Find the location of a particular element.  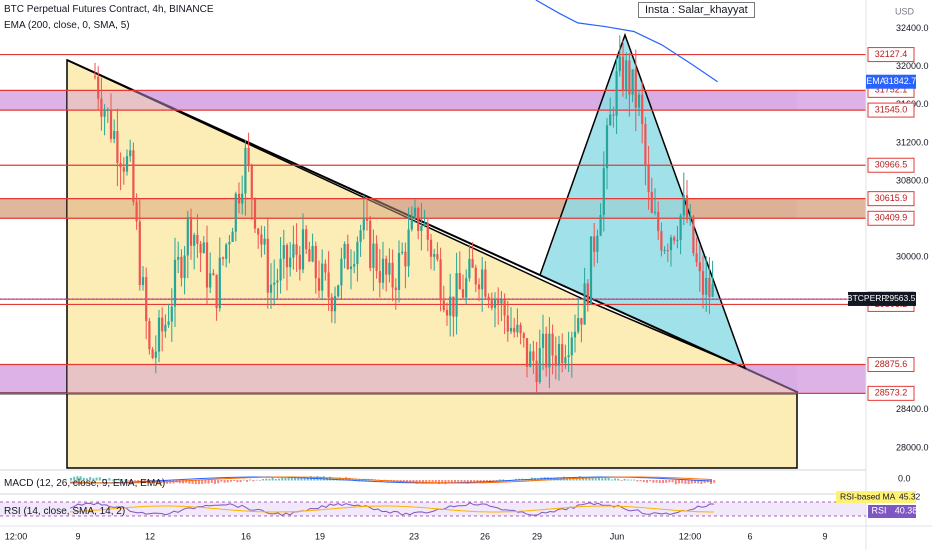

rsi-tag-value: 40.38 is located at coordinates (906, 510).